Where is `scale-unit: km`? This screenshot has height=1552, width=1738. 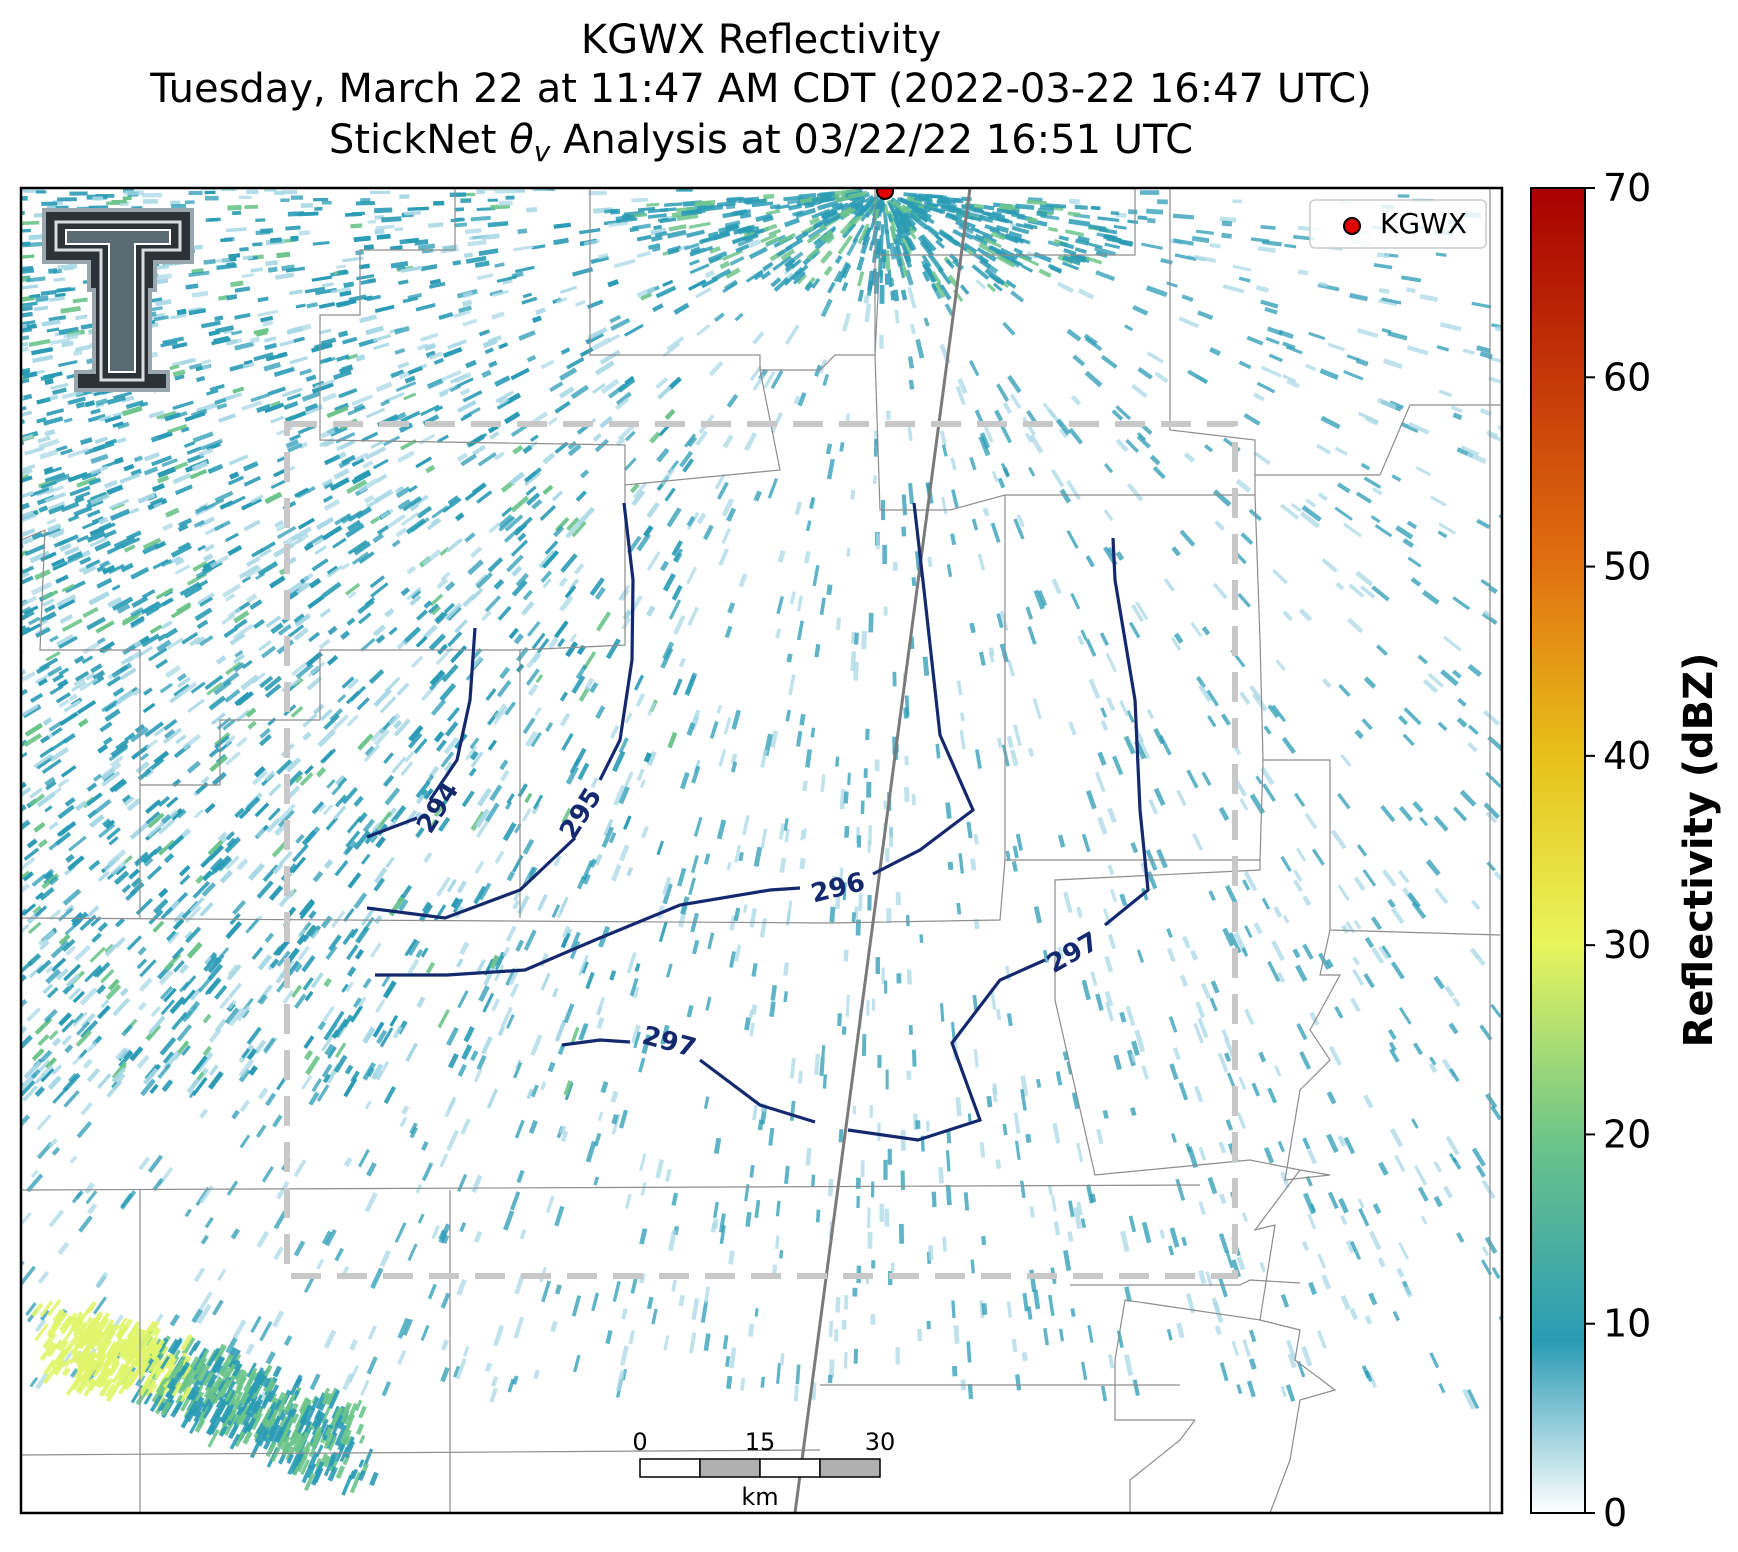 scale-unit: km is located at coordinates (759, 1497).